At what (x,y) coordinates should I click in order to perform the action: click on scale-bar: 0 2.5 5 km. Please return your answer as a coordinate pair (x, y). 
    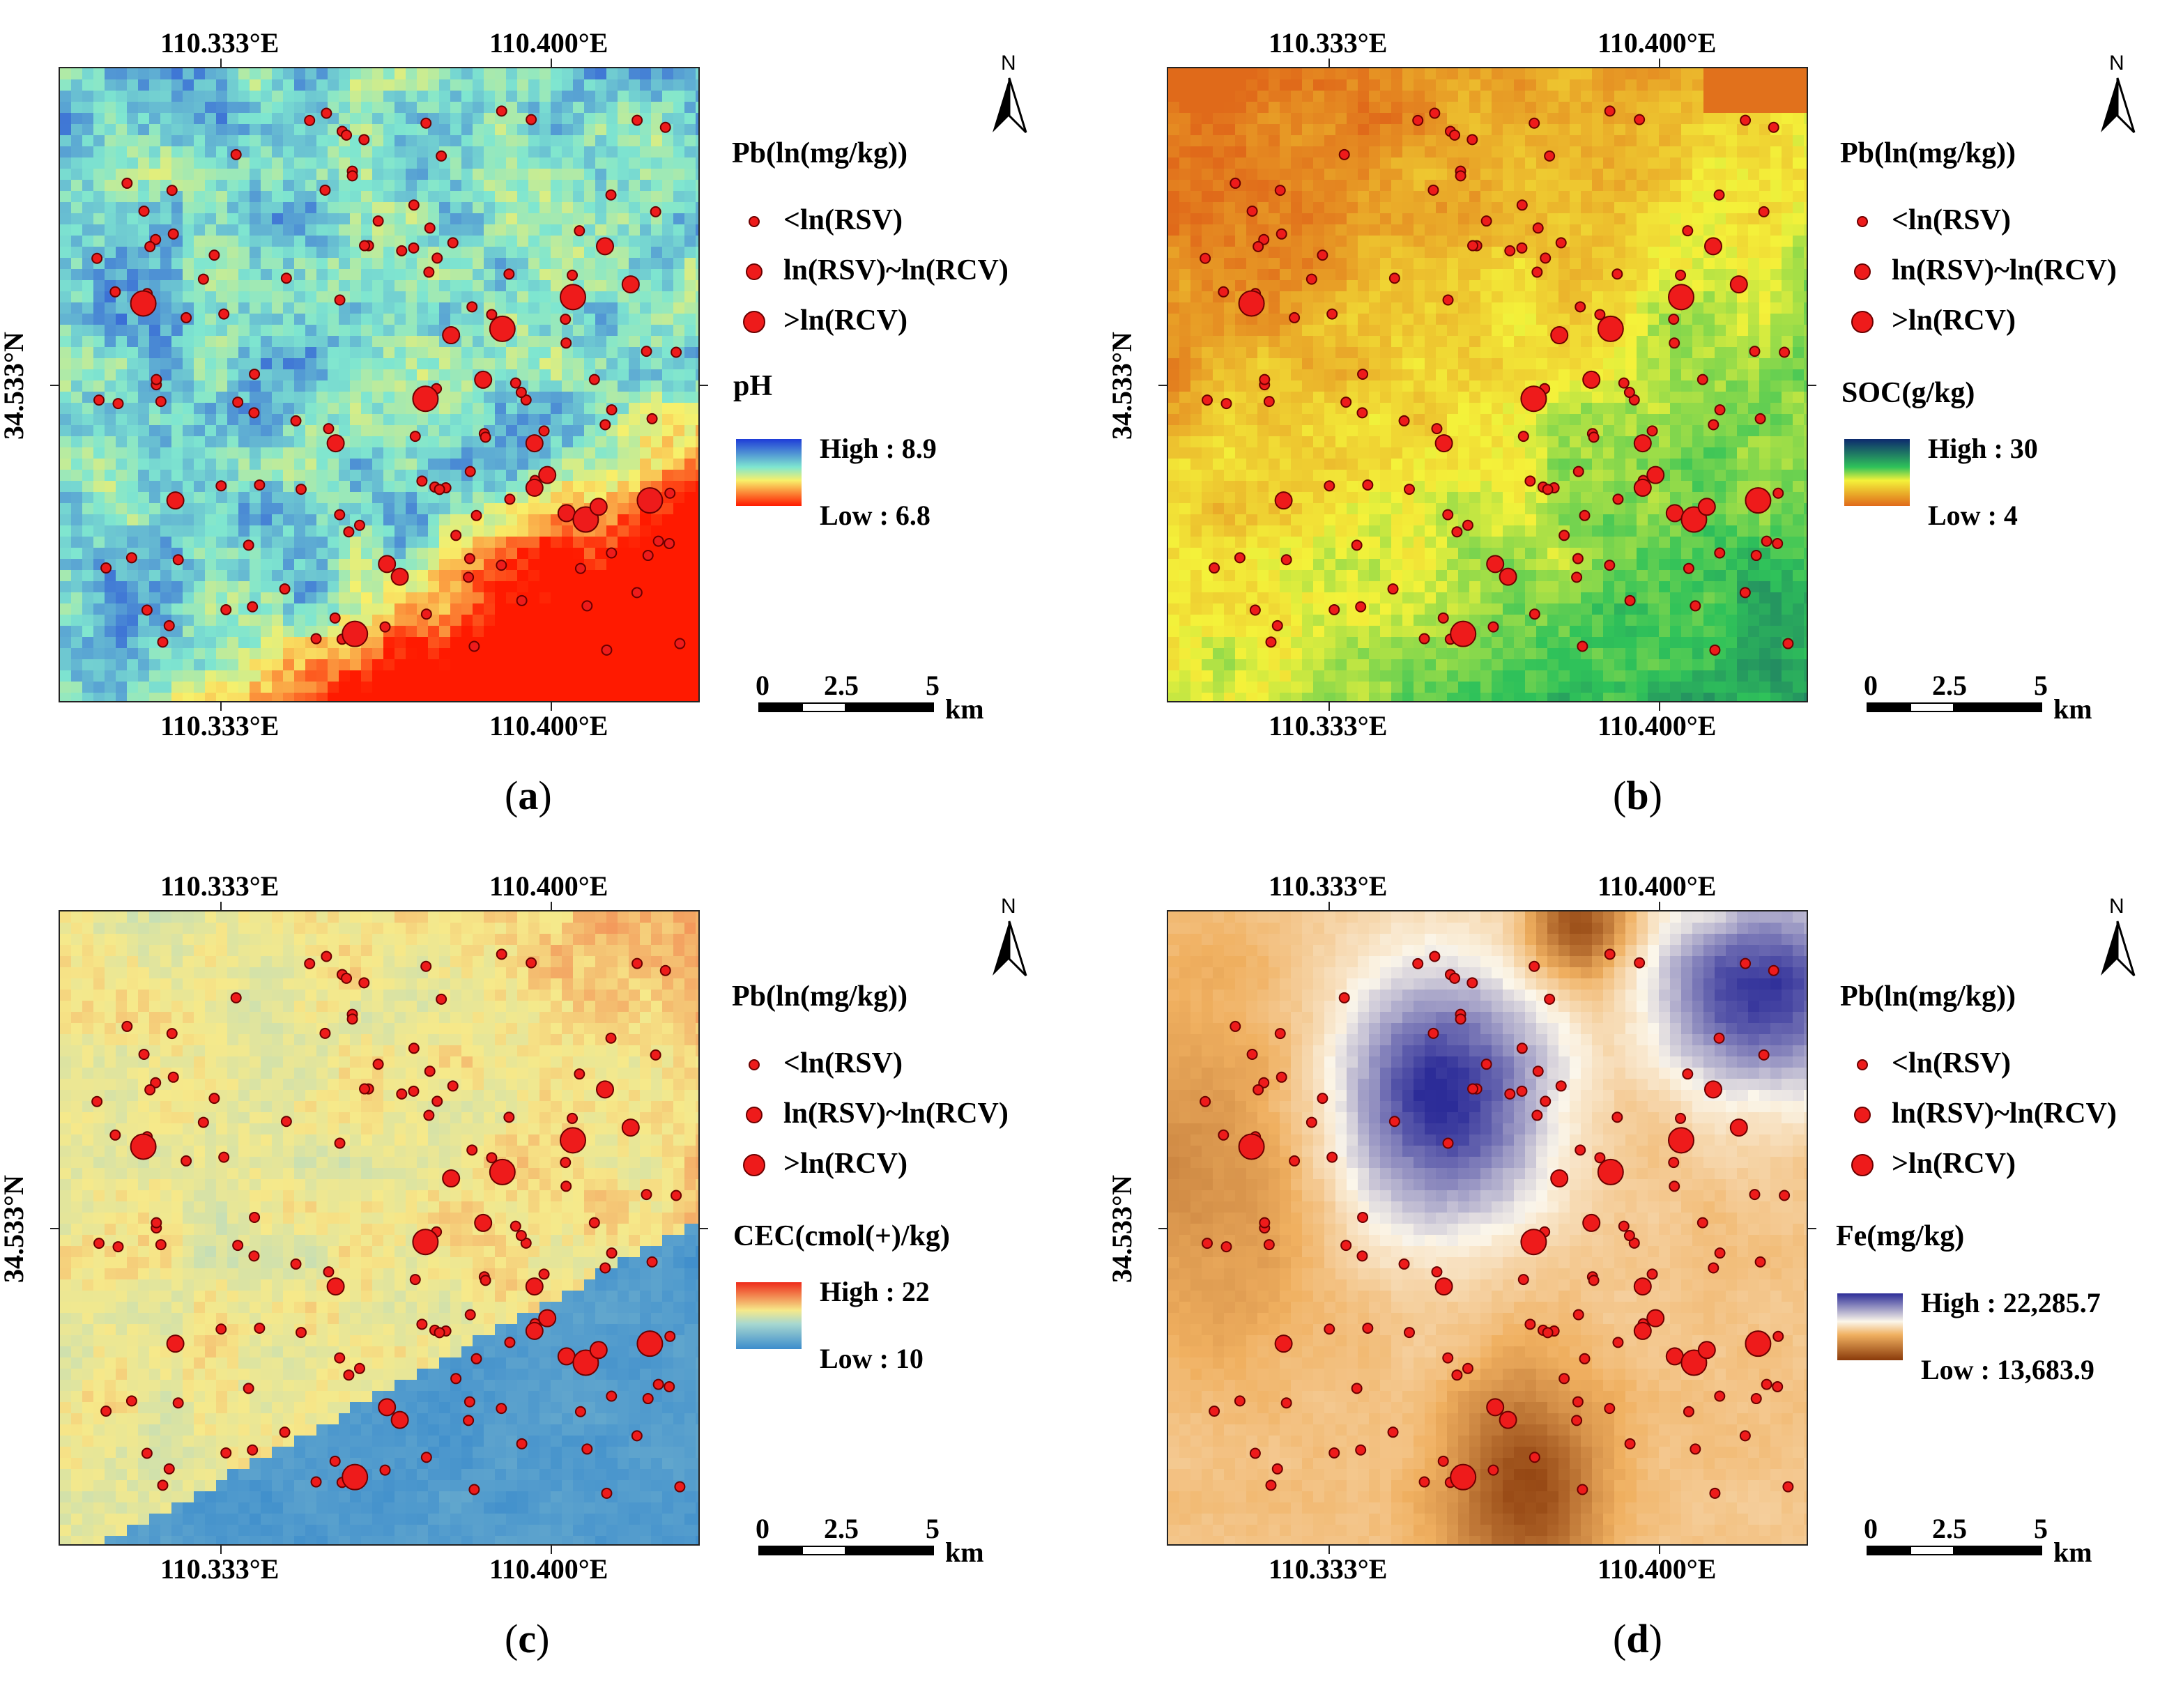
    Looking at the image, I should click on (1978, 697).